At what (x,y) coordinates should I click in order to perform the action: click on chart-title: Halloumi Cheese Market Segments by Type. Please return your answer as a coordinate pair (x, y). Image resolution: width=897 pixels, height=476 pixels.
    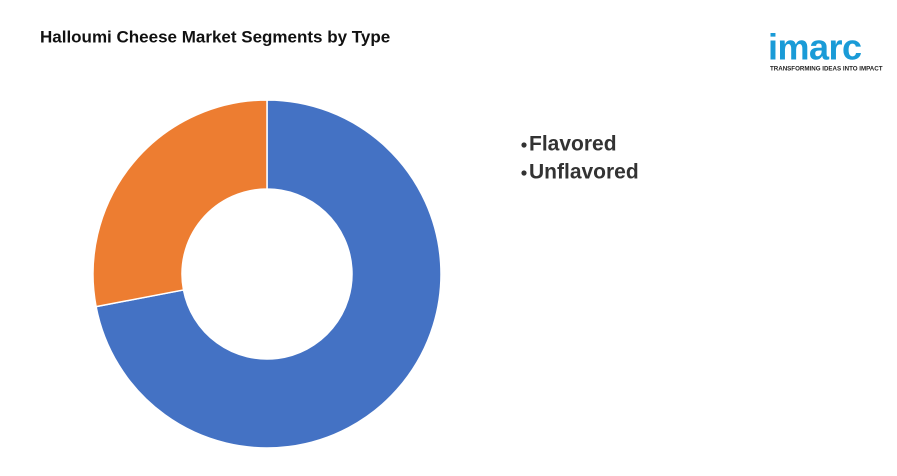
    Looking at the image, I should click on (215, 36).